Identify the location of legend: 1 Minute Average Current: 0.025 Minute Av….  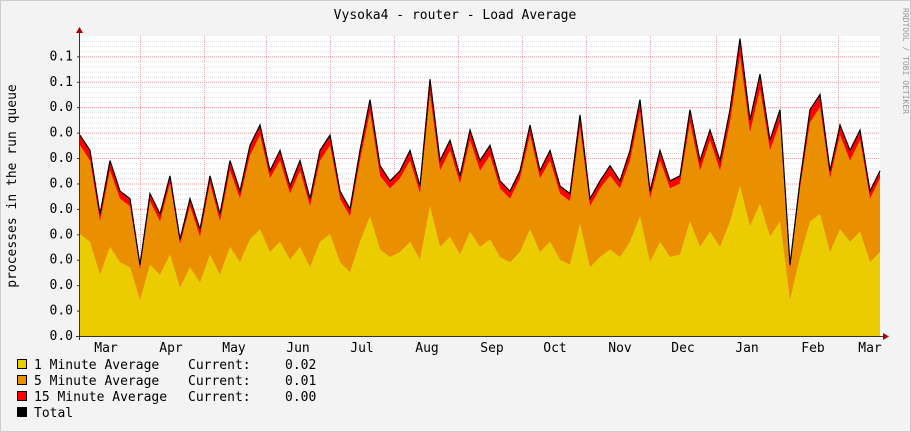
(166, 389).